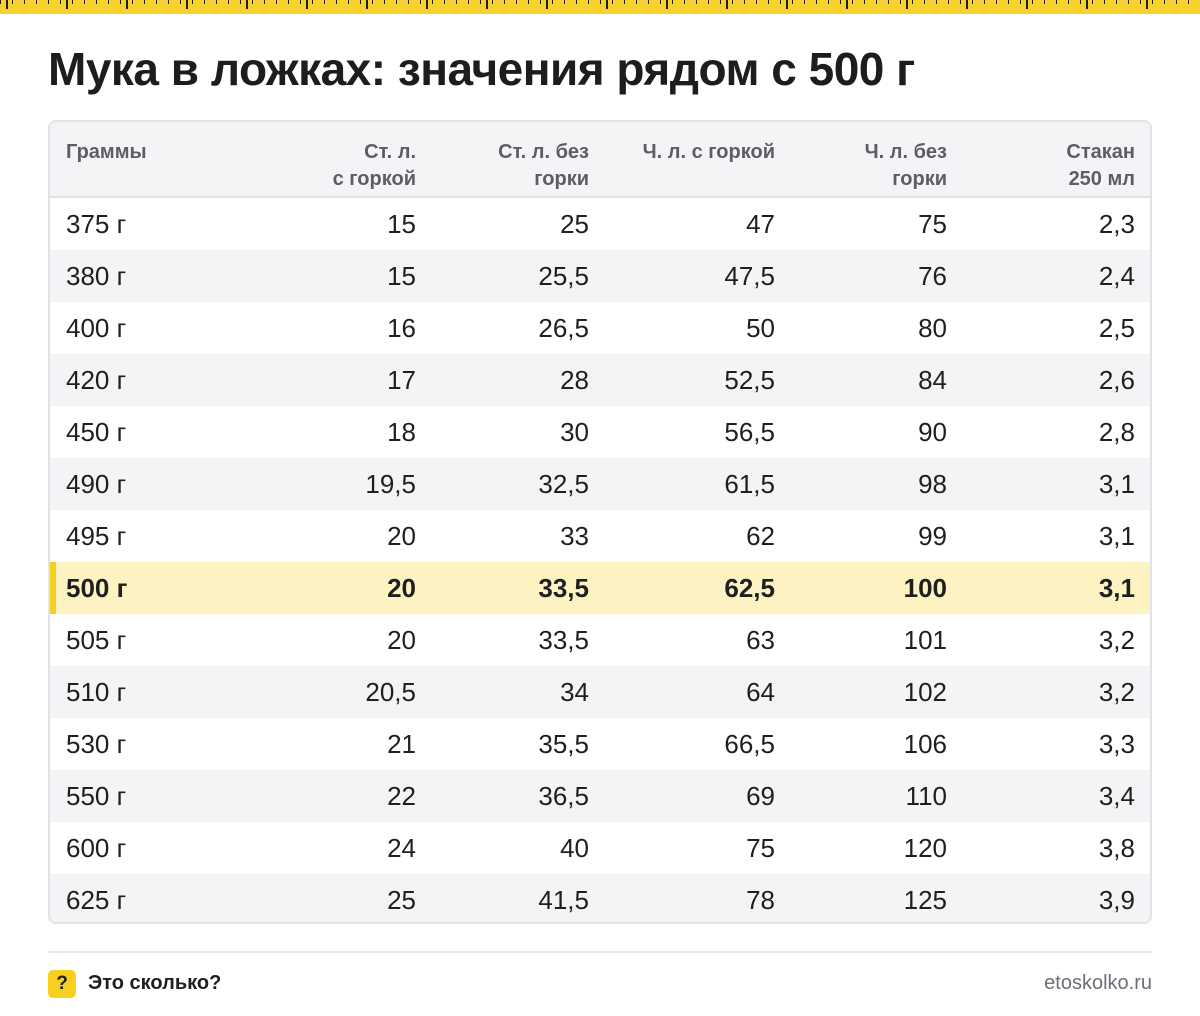 This screenshot has width=1200, height=1016. Describe the element at coordinates (401, 327) in the screenshot. I see `cell-tbsp-heaped: 16` at that location.